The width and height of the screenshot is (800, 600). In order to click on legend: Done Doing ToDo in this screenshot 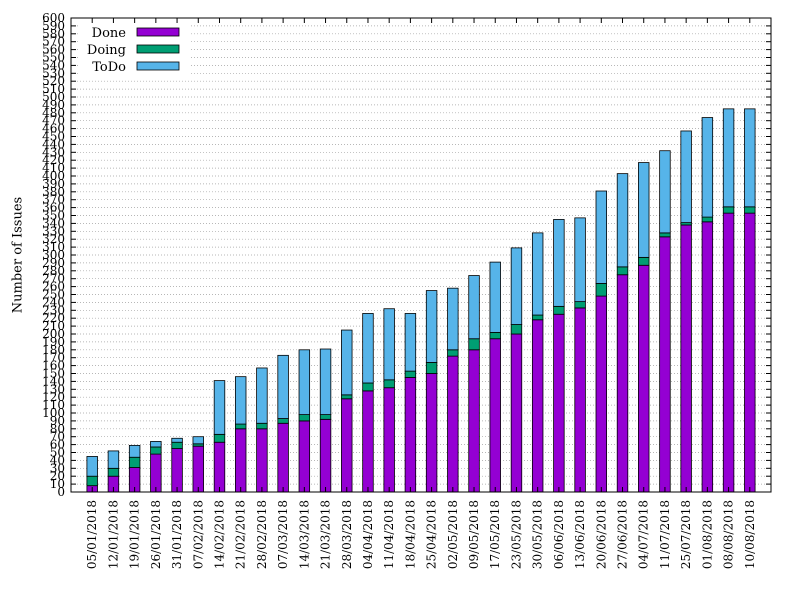, I will do `click(134, 49)`.